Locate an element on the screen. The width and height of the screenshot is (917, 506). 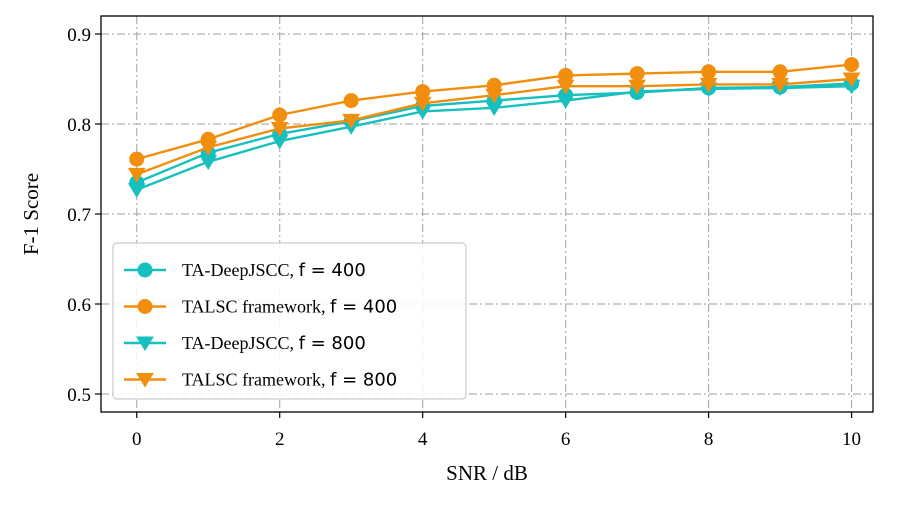
legend-entry: TALSC framework, f = 400 is located at coordinates (260, 307).